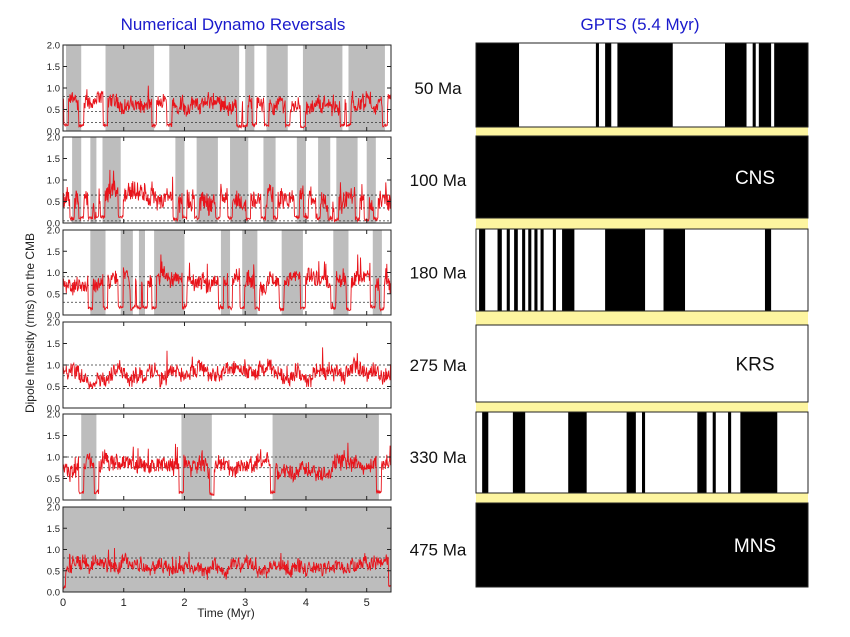  I want to click on gpts-background, so click(642, 363).